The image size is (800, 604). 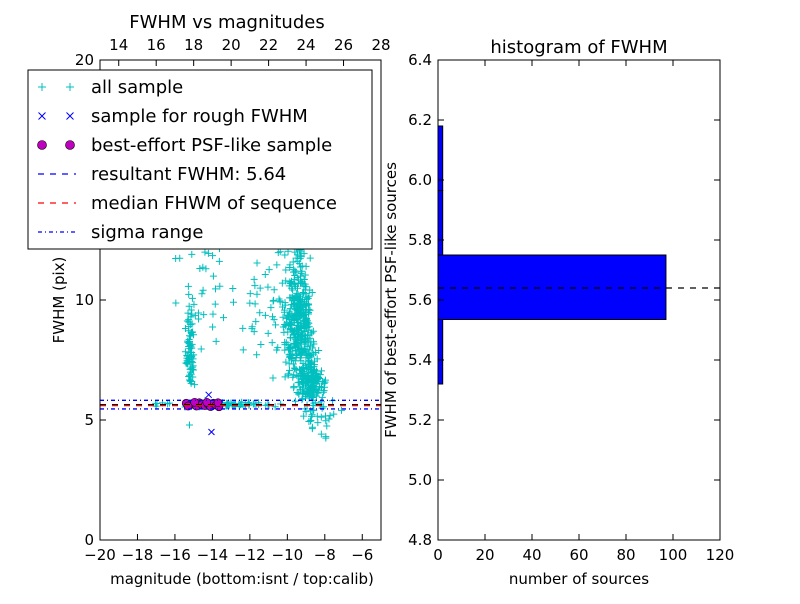 What do you see at coordinates (306, 45) in the screenshot?
I see `top-tick-label: 24` at bounding box center [306, 45].